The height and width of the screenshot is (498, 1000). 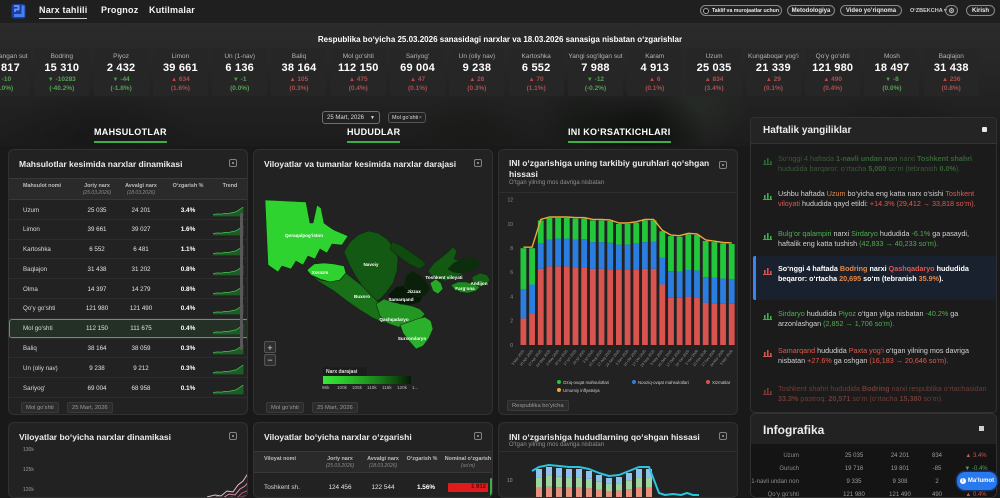 I want to click on svg-text: Jizzax, so click(x=414, y=291).